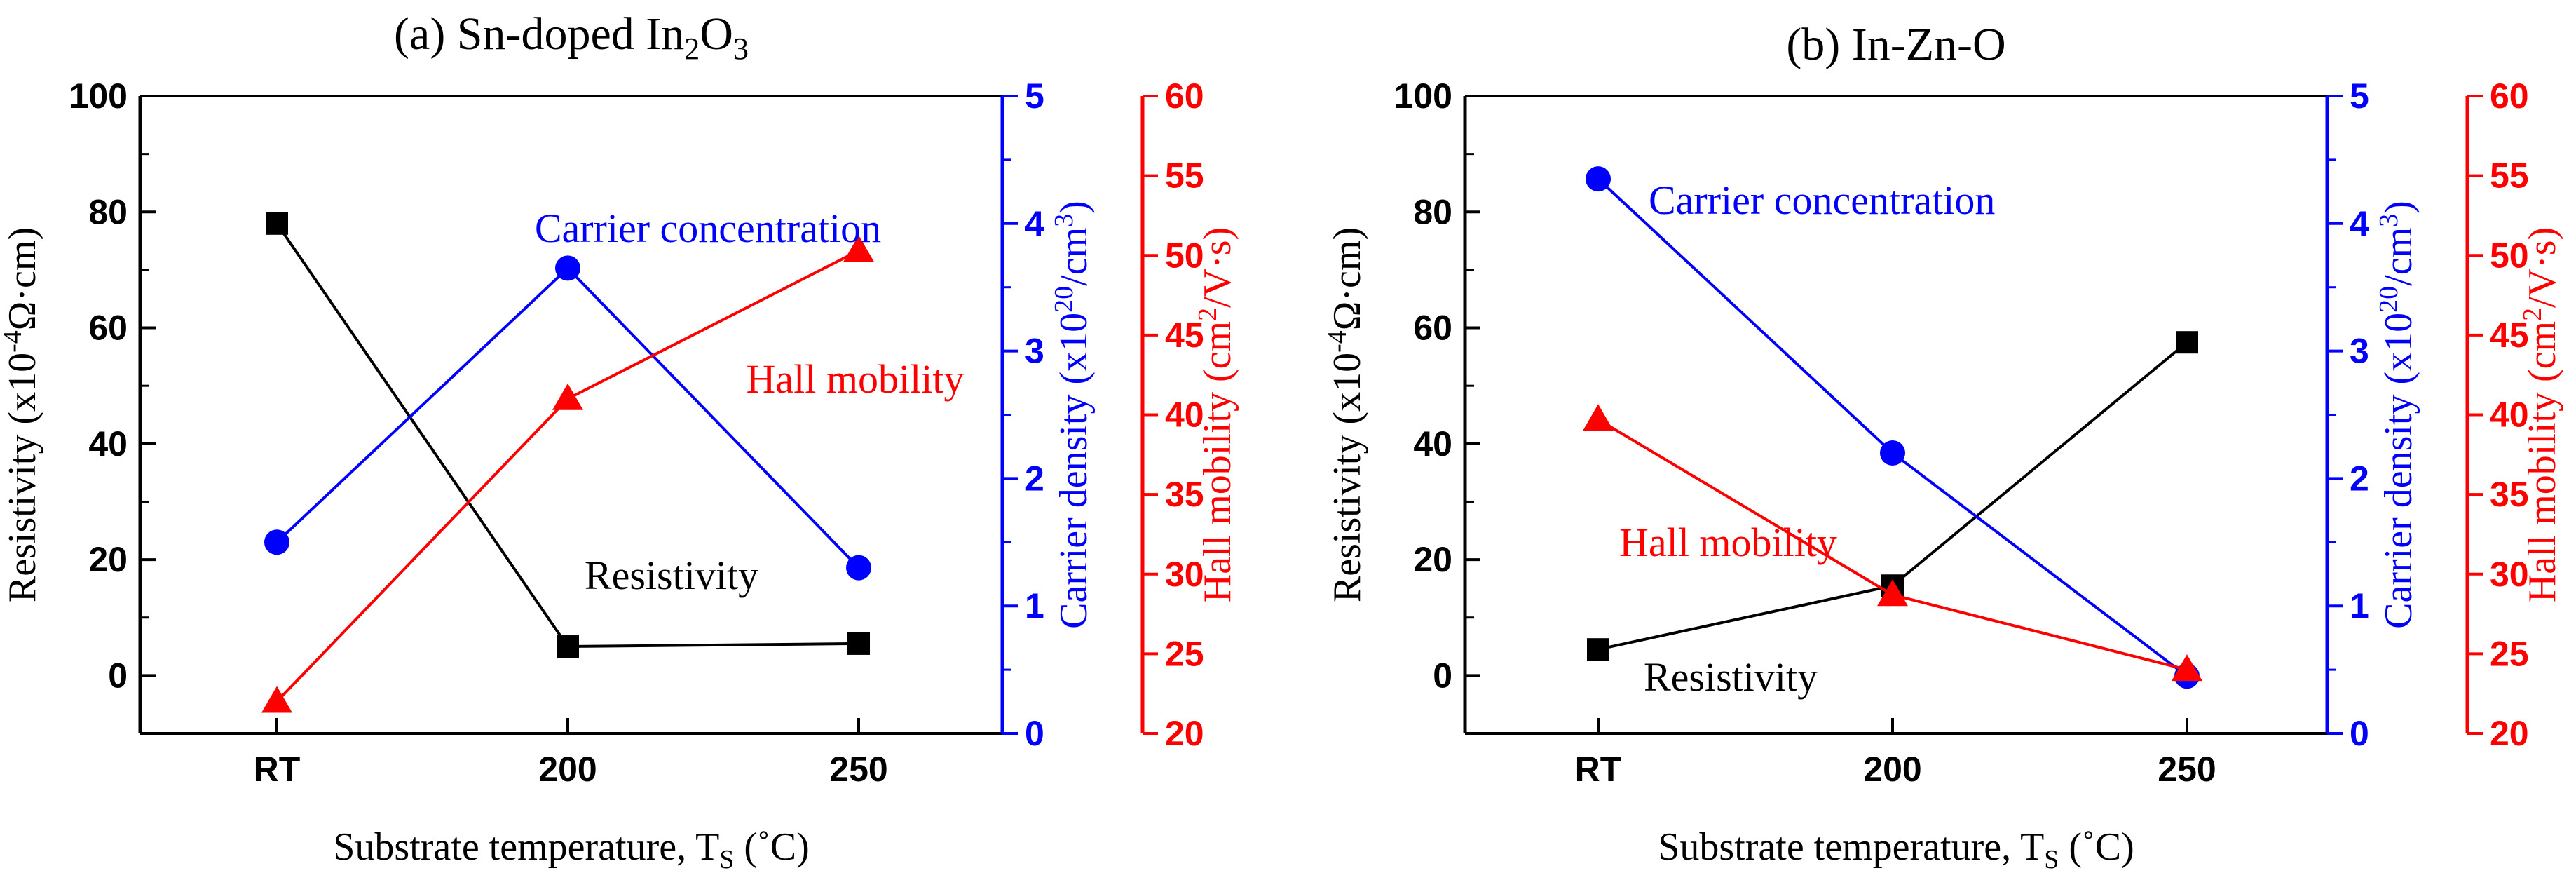 The image size is (2576, 887). I want to click on chart-title: (b) In-Zn-O, so click(1895, 44).